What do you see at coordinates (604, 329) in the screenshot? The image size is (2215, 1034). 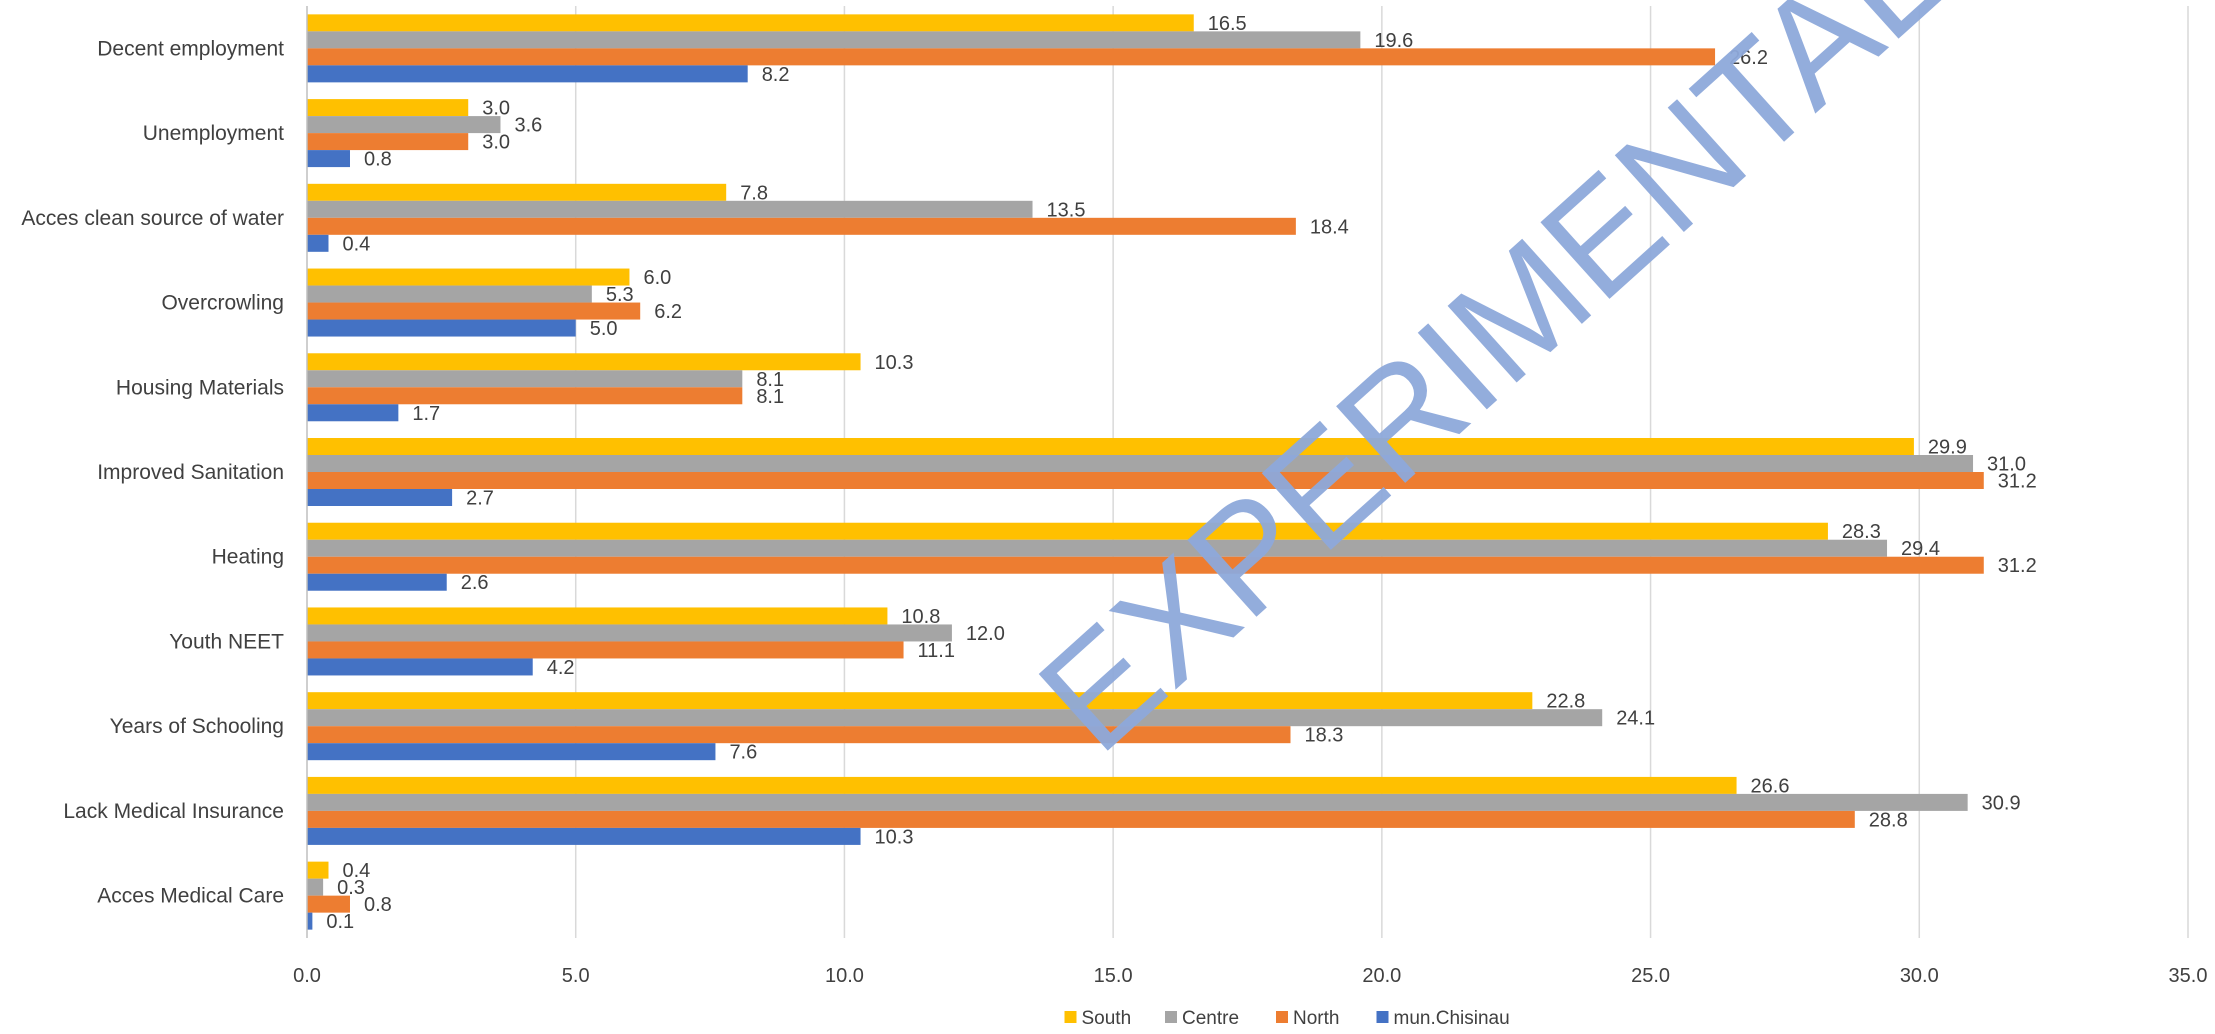 I see `data-label: 5.0` at bounding box center [604, 329].